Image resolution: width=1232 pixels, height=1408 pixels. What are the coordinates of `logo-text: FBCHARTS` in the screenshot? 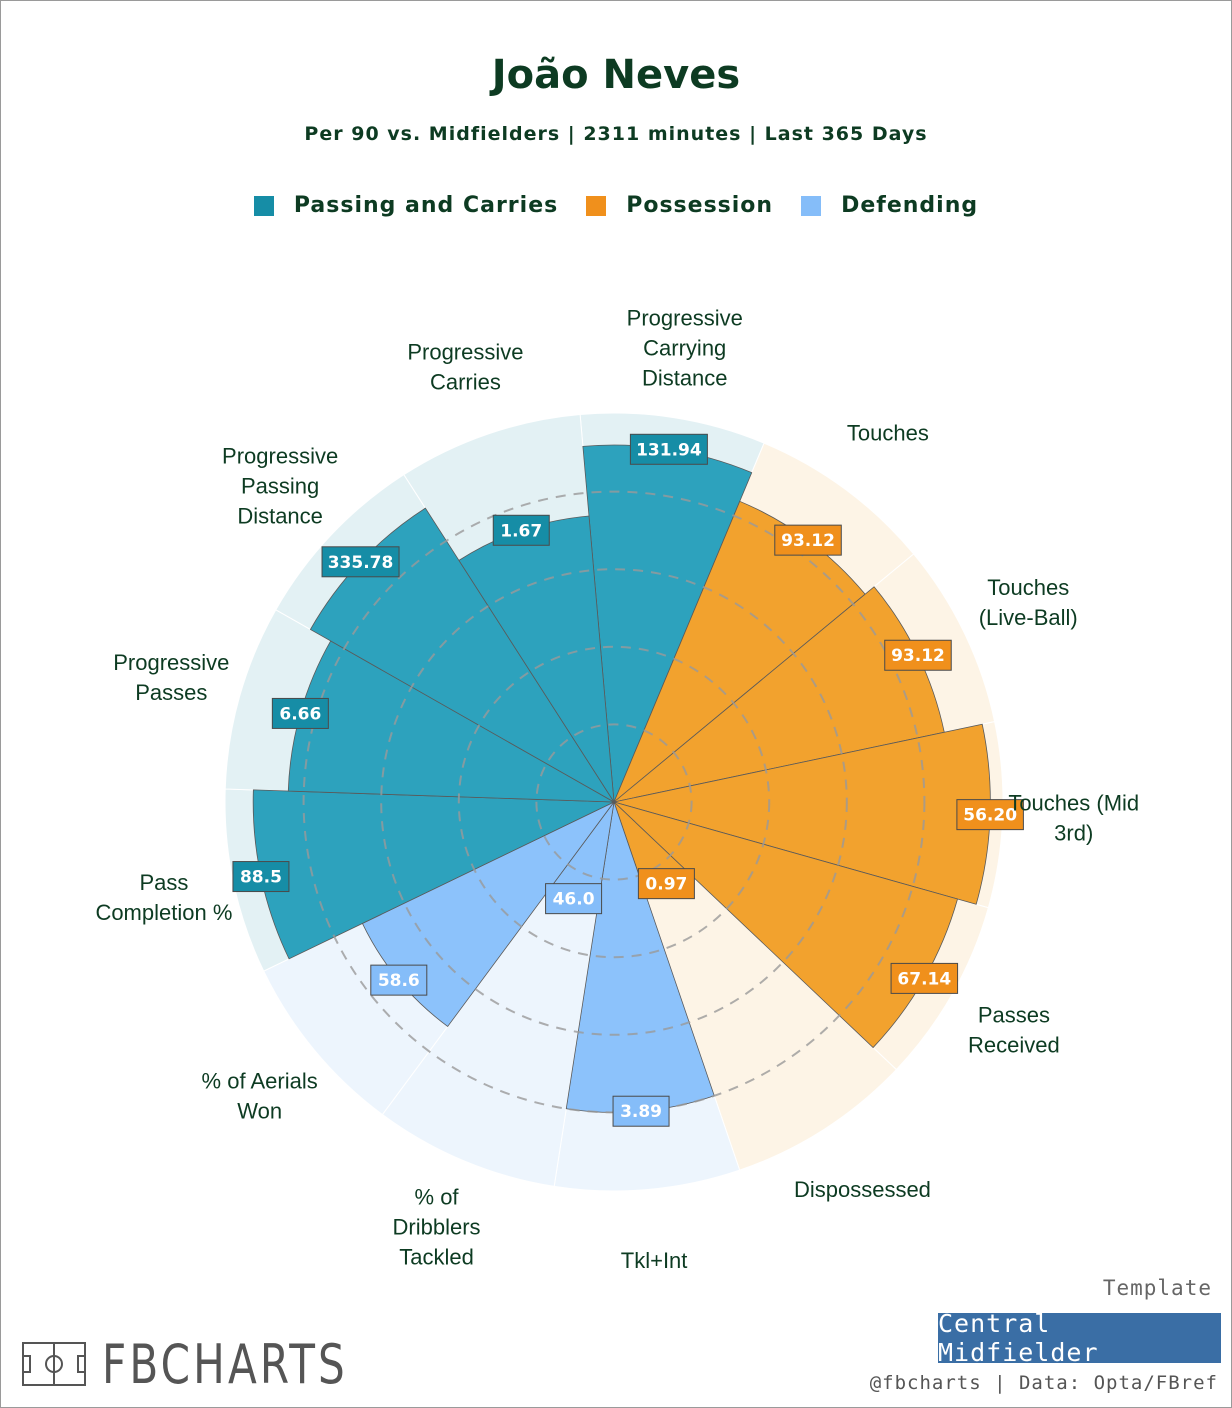 It's located at (225, 1364).